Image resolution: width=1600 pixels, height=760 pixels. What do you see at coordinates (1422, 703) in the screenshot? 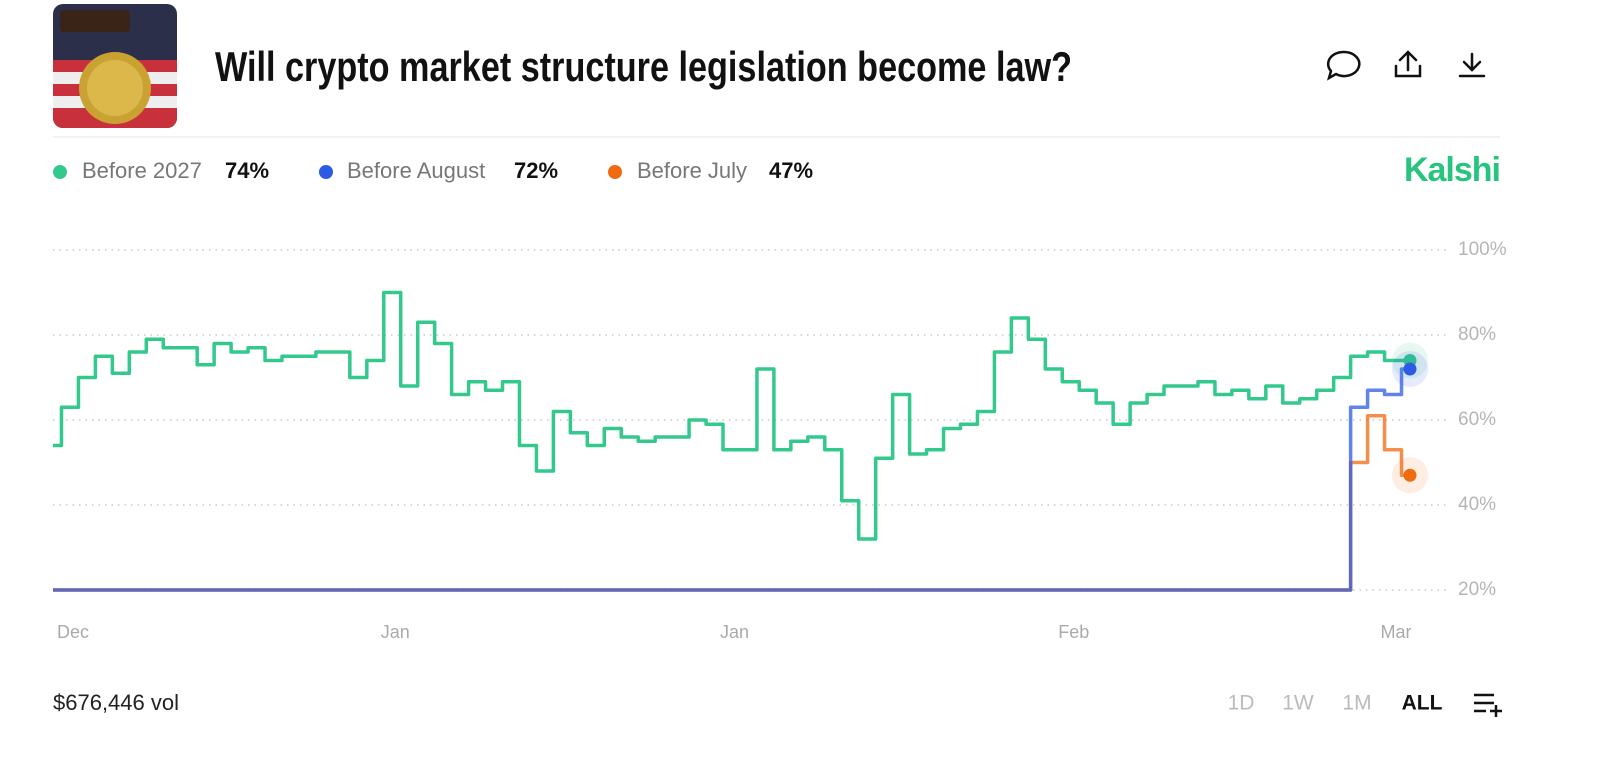
I see `range-button: ALL` at bounding box center [1422, 703].